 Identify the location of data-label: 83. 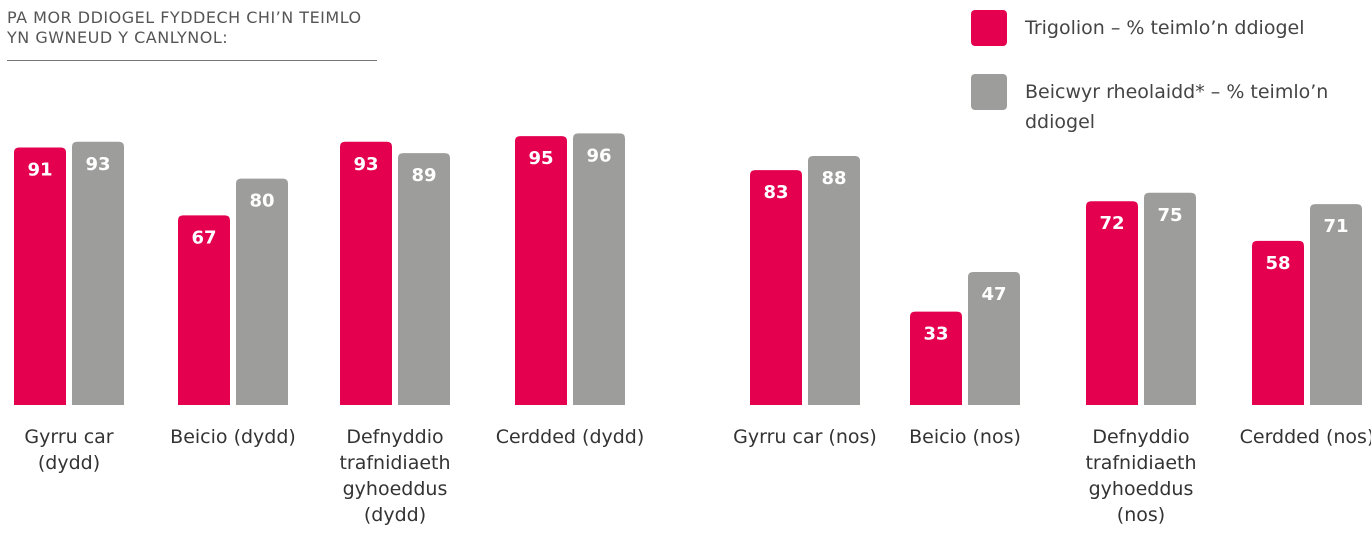
(775, 192).